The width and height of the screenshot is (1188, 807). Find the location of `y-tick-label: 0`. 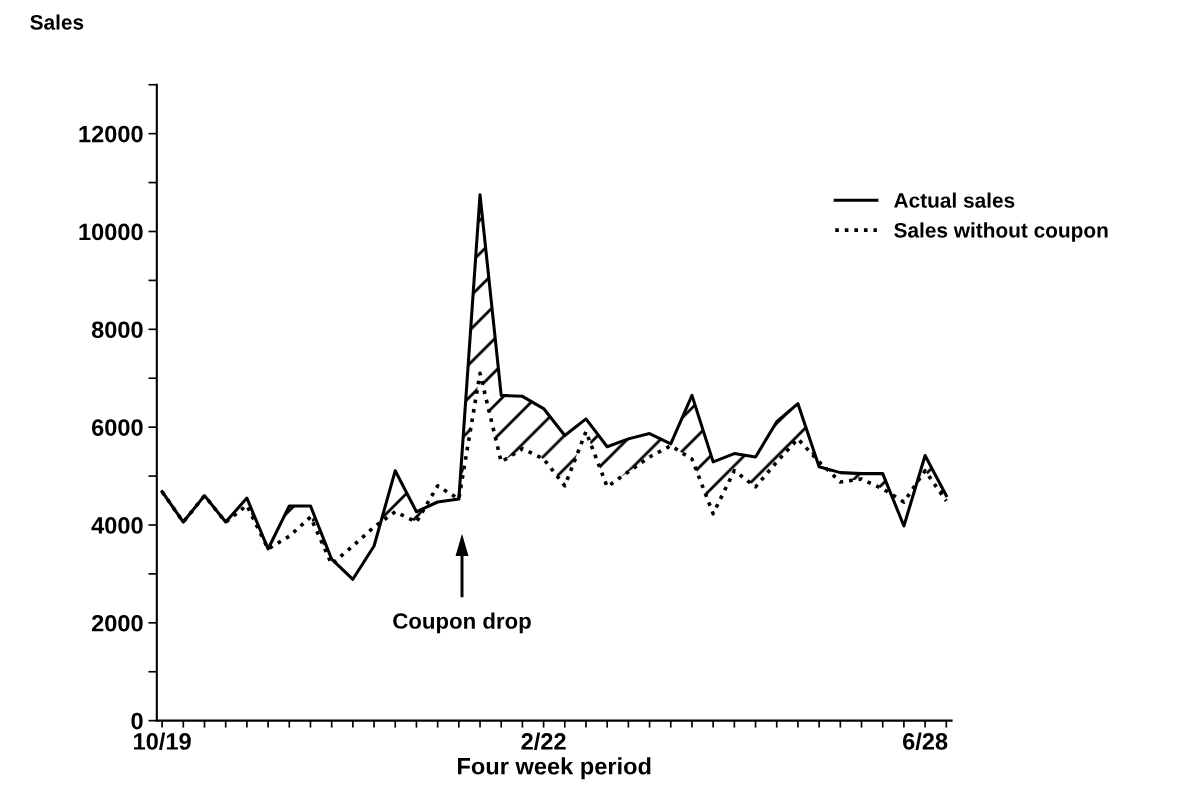

y-tick-label: 0 is located at coordinates (137, 721).